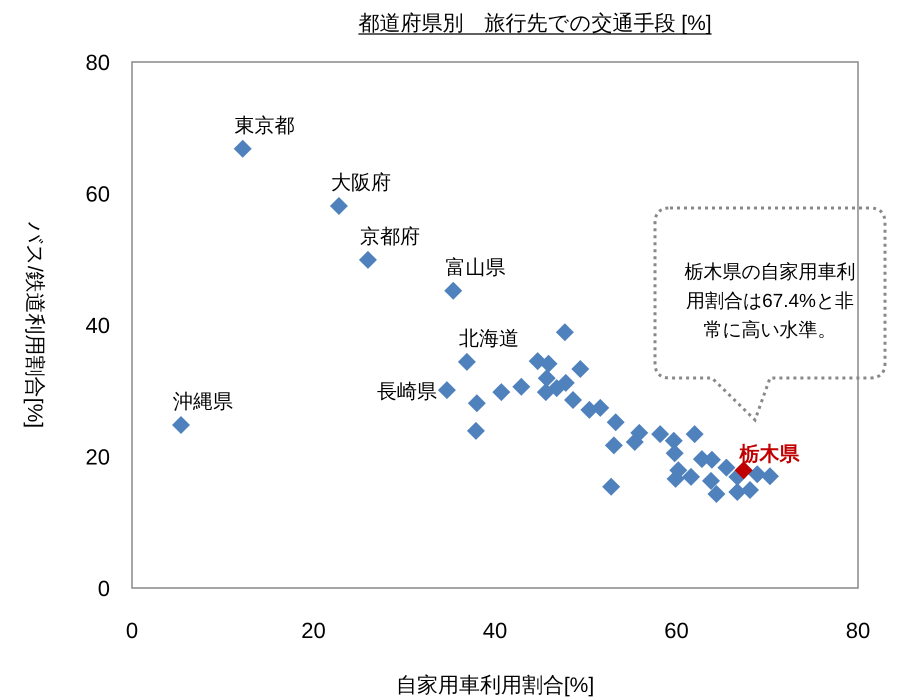 This screenshot has height=698, width=901. I want to click on x-tick-label: 0, so click(132, 630).